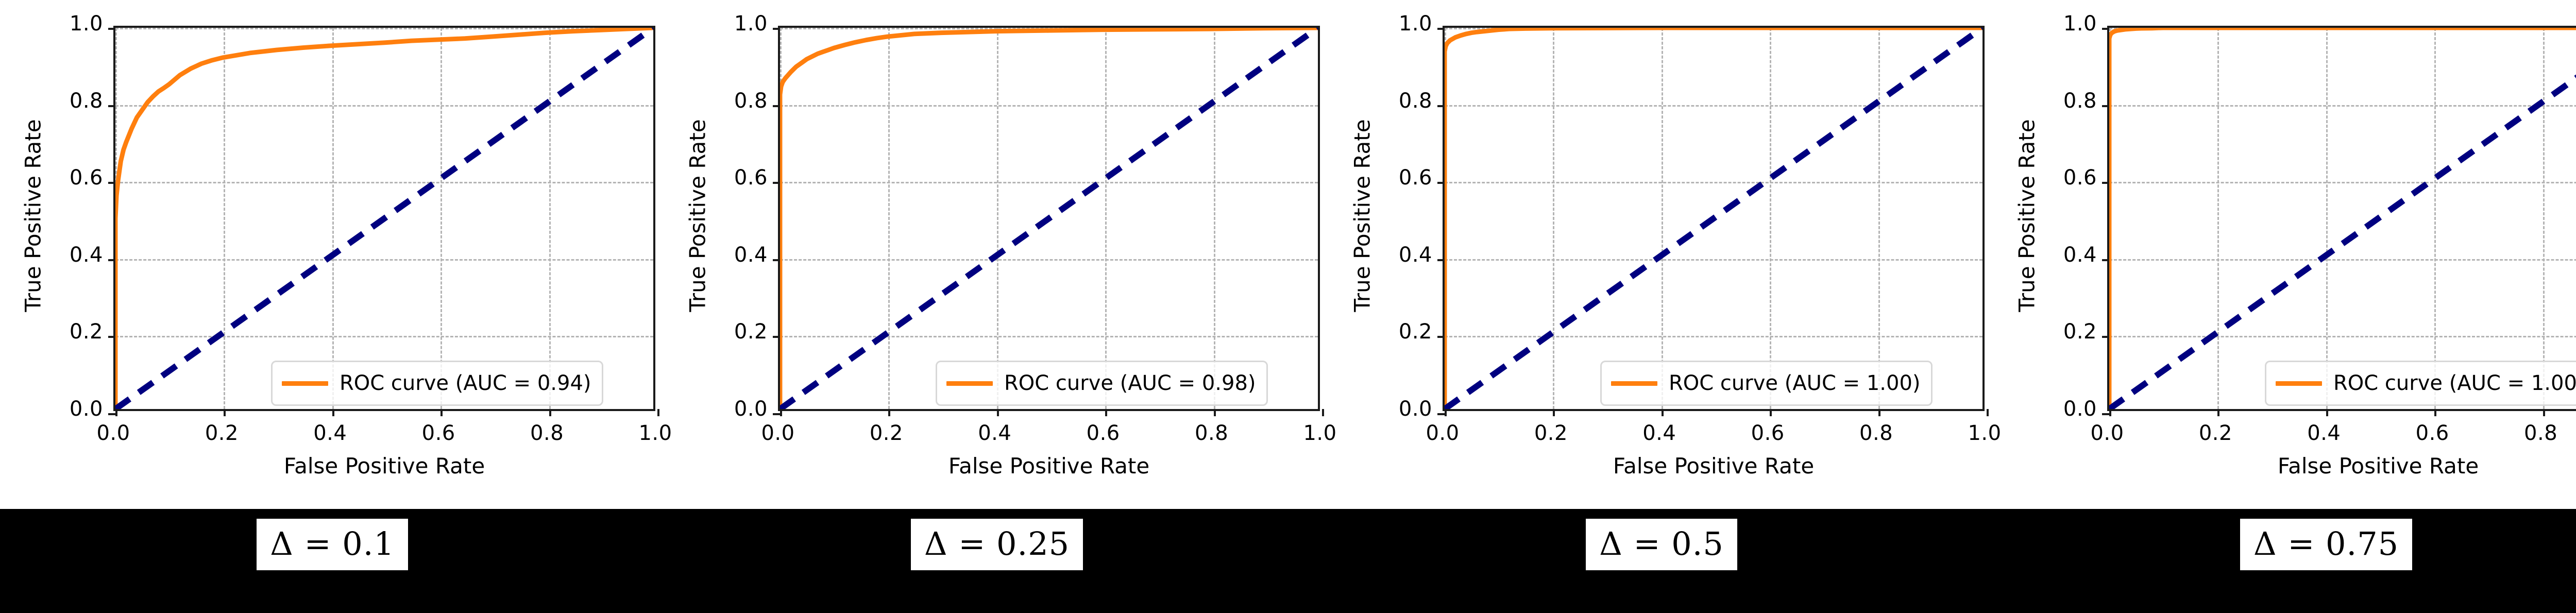 This screenshot has height=613, width=2576. What do you see at coordinates (1876, 433) in the screenshot?
I see `x-tick-label: 0.8` at bounding box center [1876, 433].